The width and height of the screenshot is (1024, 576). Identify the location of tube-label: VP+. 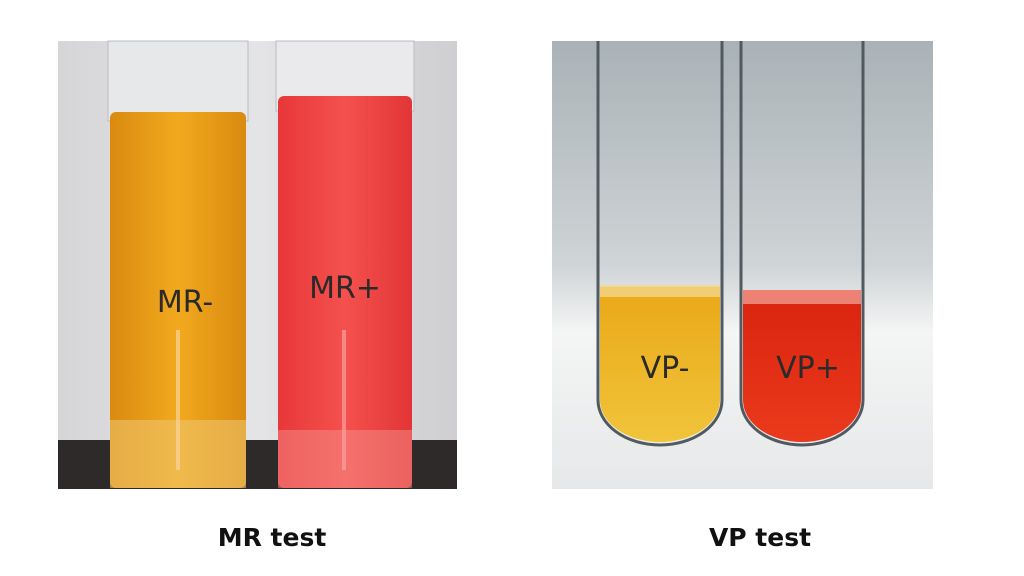
(808, 368).